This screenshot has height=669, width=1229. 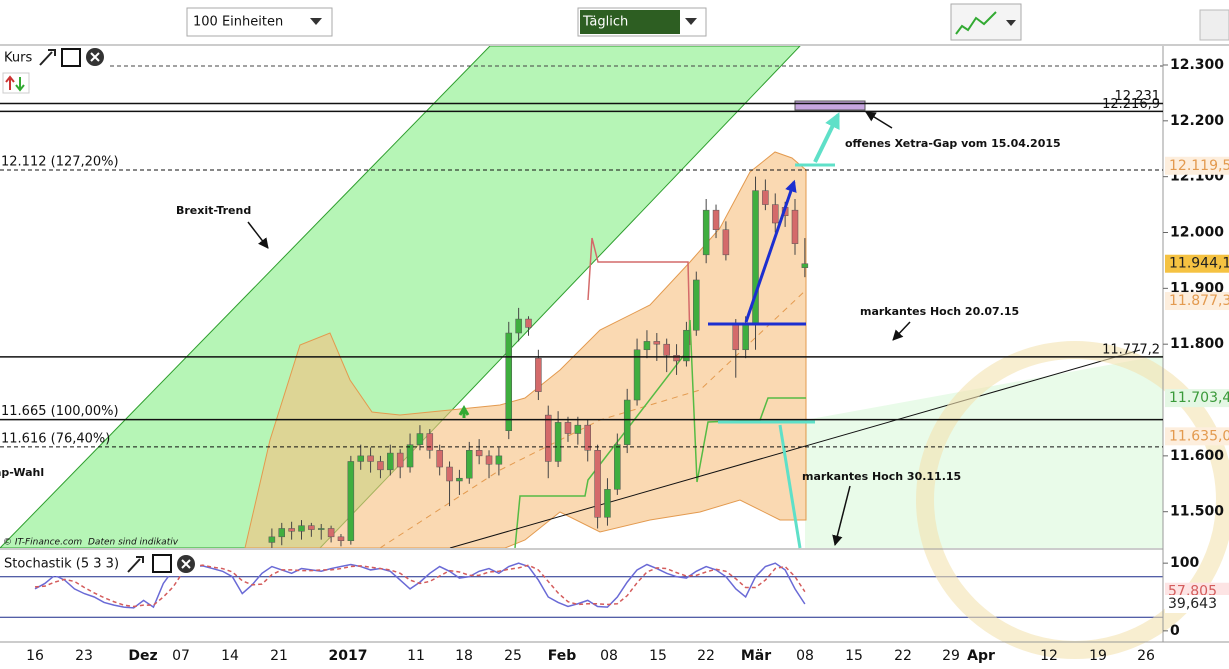 I want to click on interval-selected, so click(x=630, y=22).